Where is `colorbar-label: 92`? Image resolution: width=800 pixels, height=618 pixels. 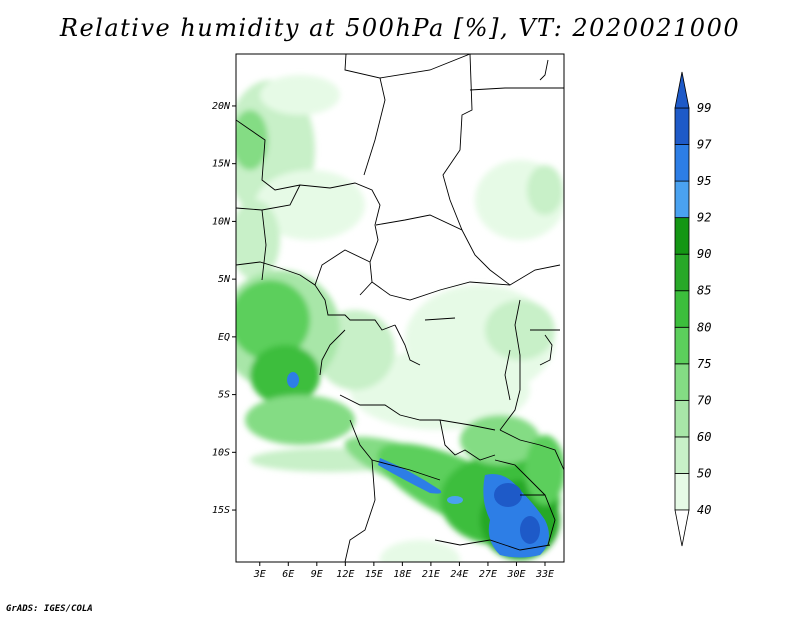 colorbar-label: 92 is located at coordinates (704, 218).